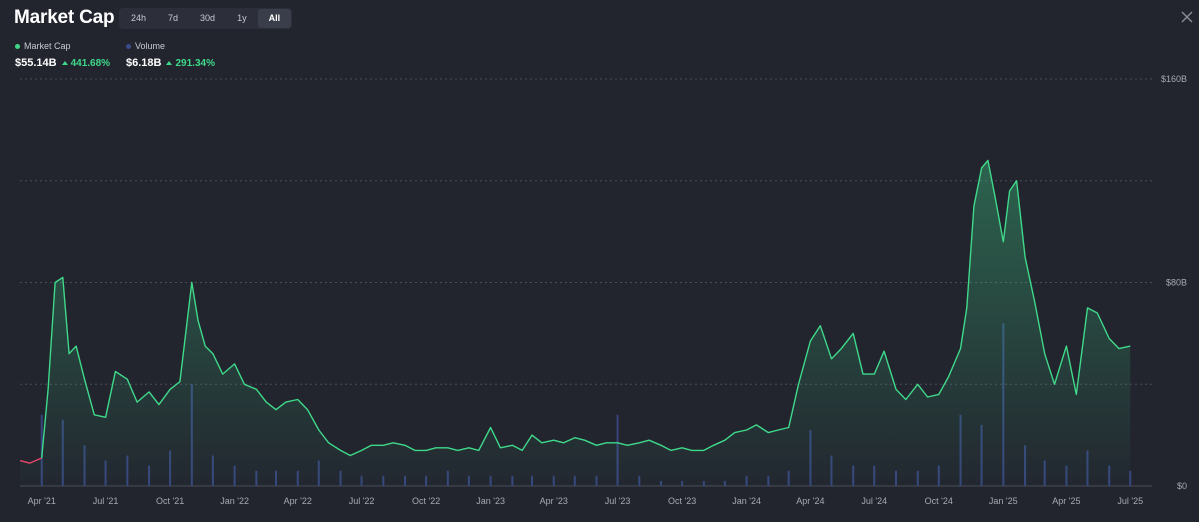 Image resolution: width=1199 pixels, height=522 pixels. I want to click on y-tick-label: $160B, so click(1174, 79).